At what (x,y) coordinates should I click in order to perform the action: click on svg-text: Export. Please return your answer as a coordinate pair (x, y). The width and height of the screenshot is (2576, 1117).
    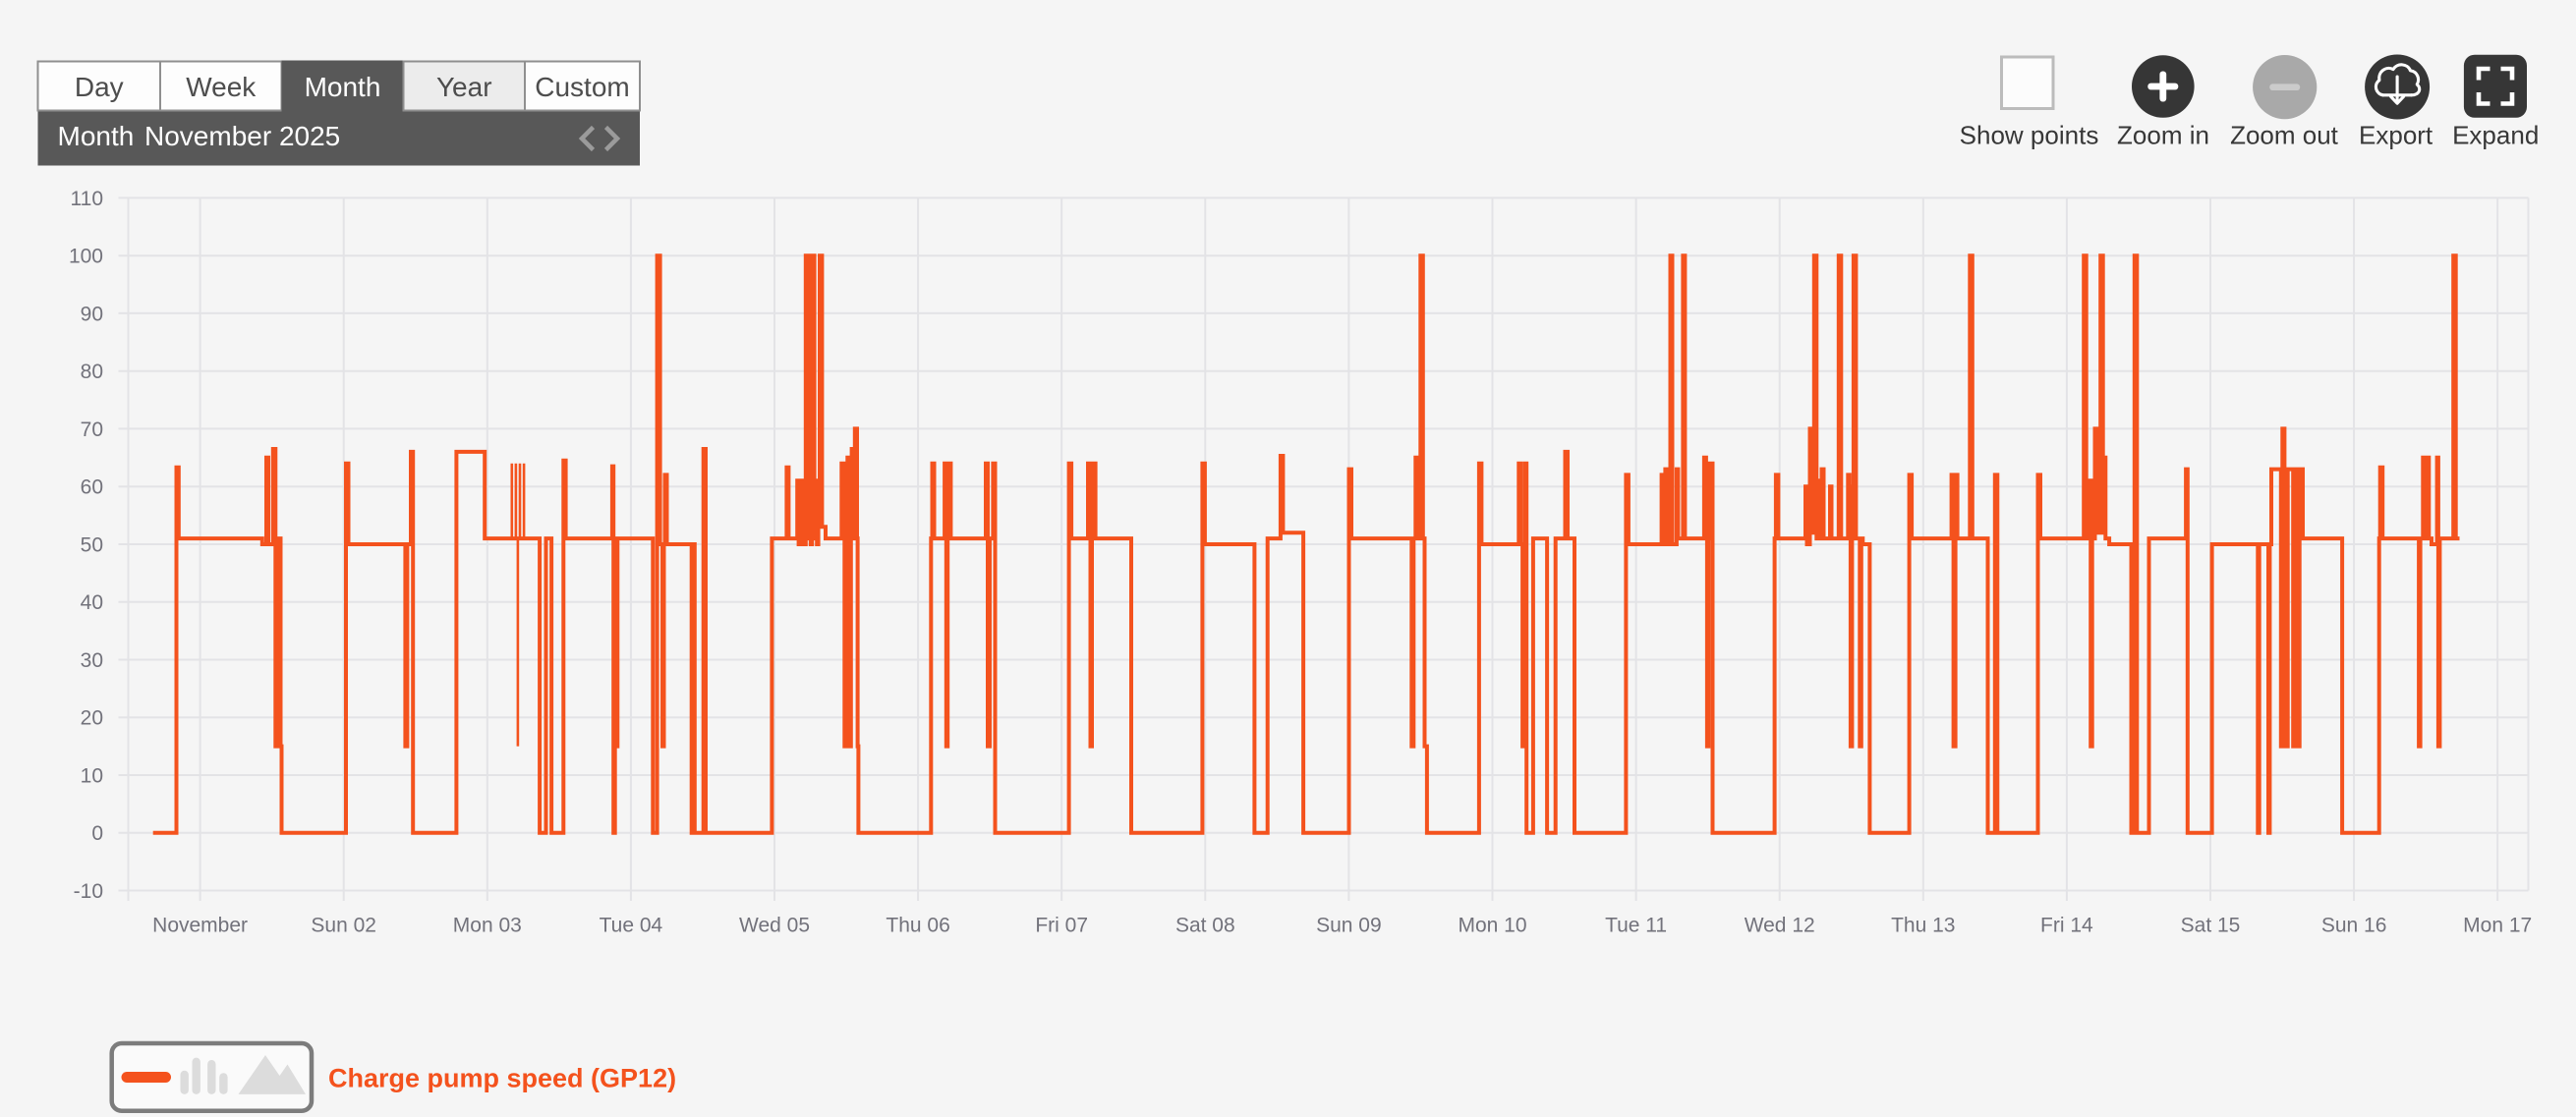
    Looking at the image, I should click on (2396, 135).